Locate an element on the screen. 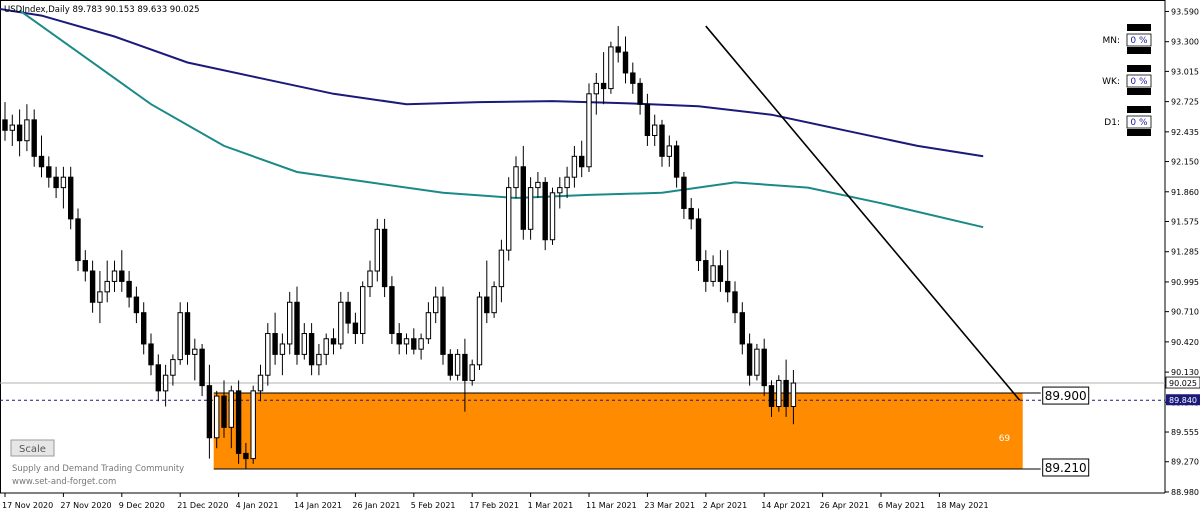 The width and height of the screenshot is (1200, 519). x-tick-label: 11 Mar 2021 is located at coordinates (611, 505).